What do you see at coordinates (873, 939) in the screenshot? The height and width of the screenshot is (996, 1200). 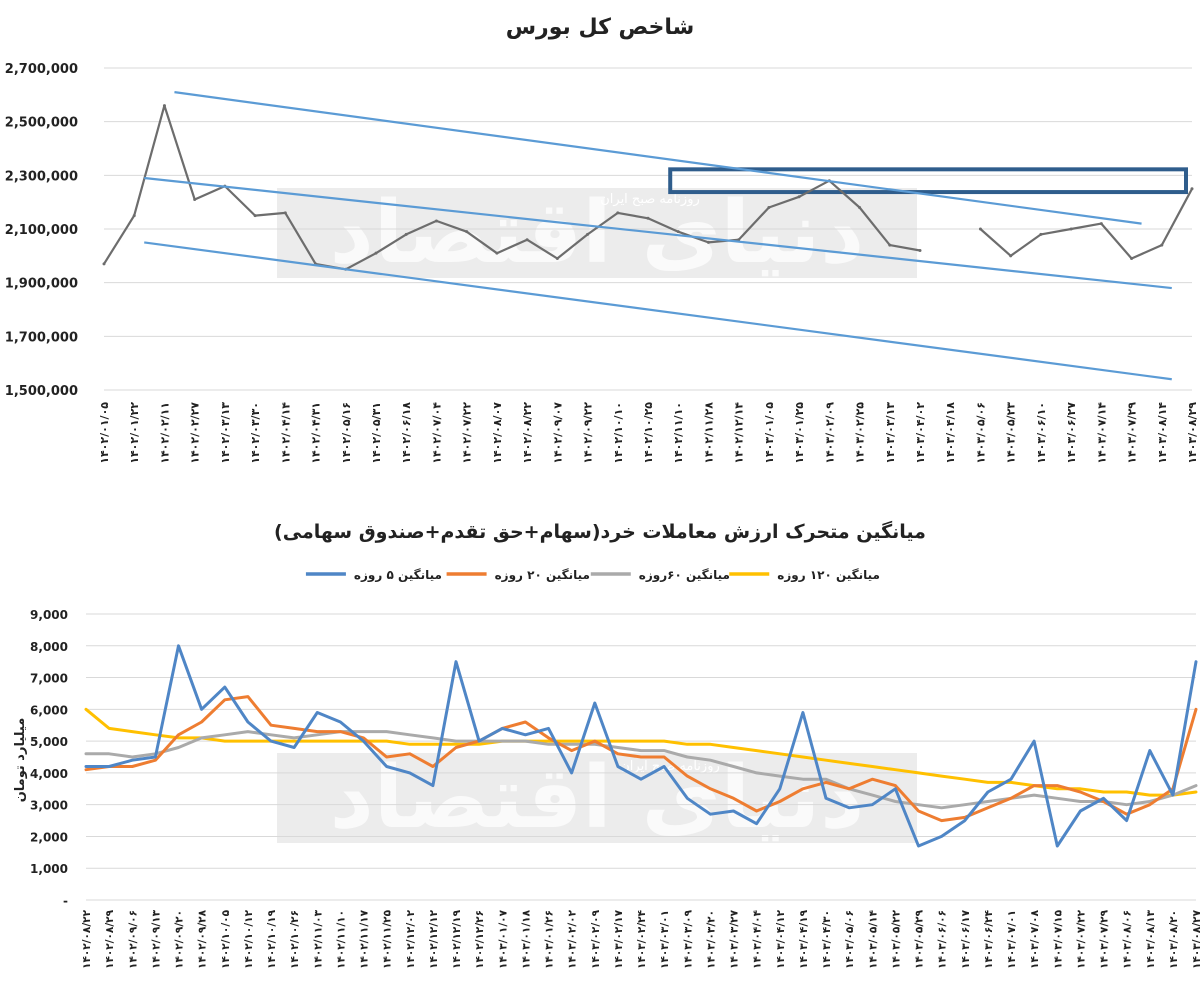 I see `x-tick-label: ۱۴۰۳/۰۵/۱۴` at bounding box center [873, 939].